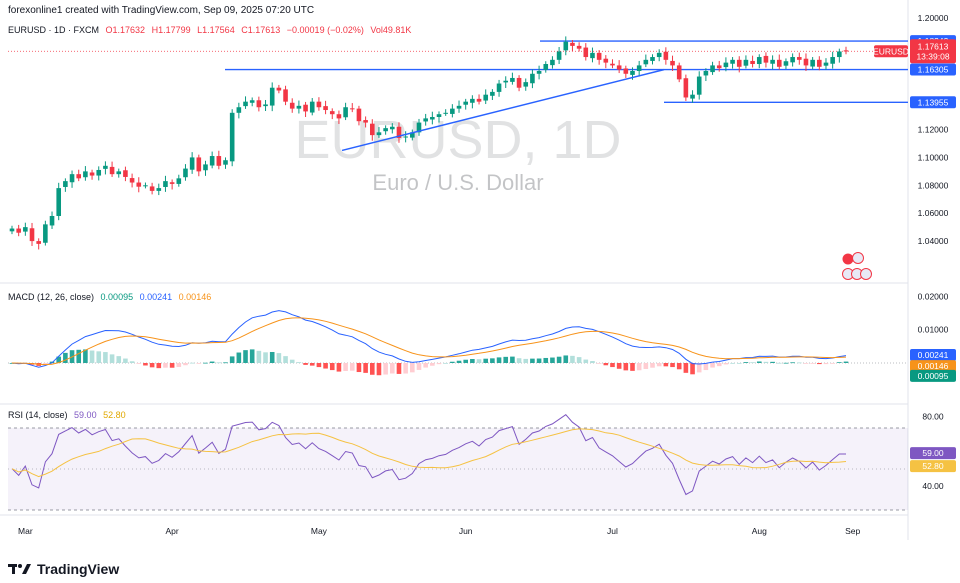 The image size is (960, 583). What do you see at coordinates (54, 30) in the screenshot?
I see `symbol-label: EURUSD · 1D · FXCM` at bounding box center [54, 30].